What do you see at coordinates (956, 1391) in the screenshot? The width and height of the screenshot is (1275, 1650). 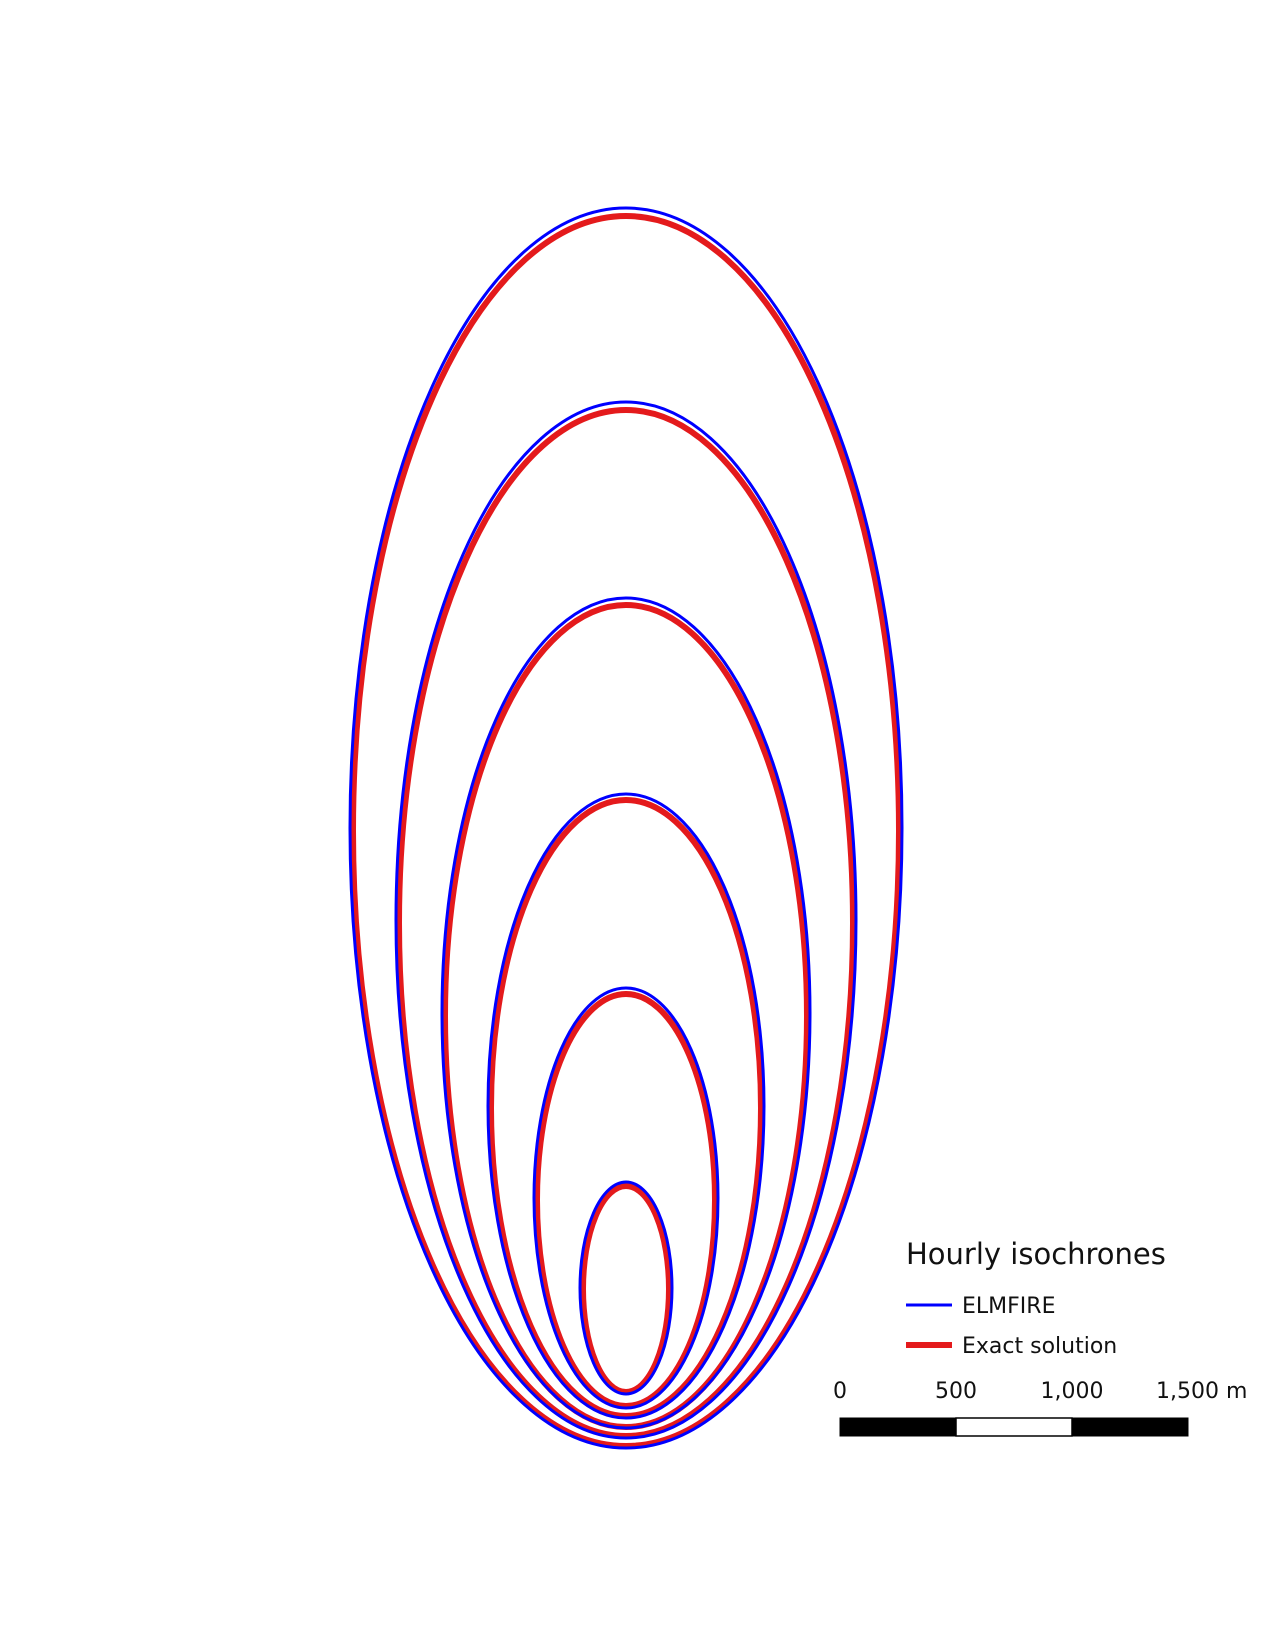 I see `scale-label-500: 500` at bounding box center [956, 1391].